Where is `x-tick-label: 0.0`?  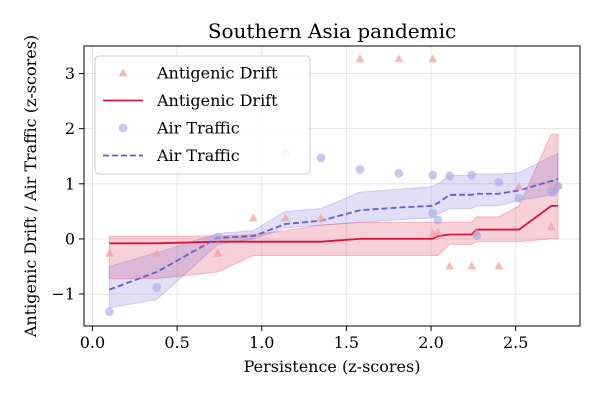 x-tick-label: 0.0 is located at coordinates (92, 342).